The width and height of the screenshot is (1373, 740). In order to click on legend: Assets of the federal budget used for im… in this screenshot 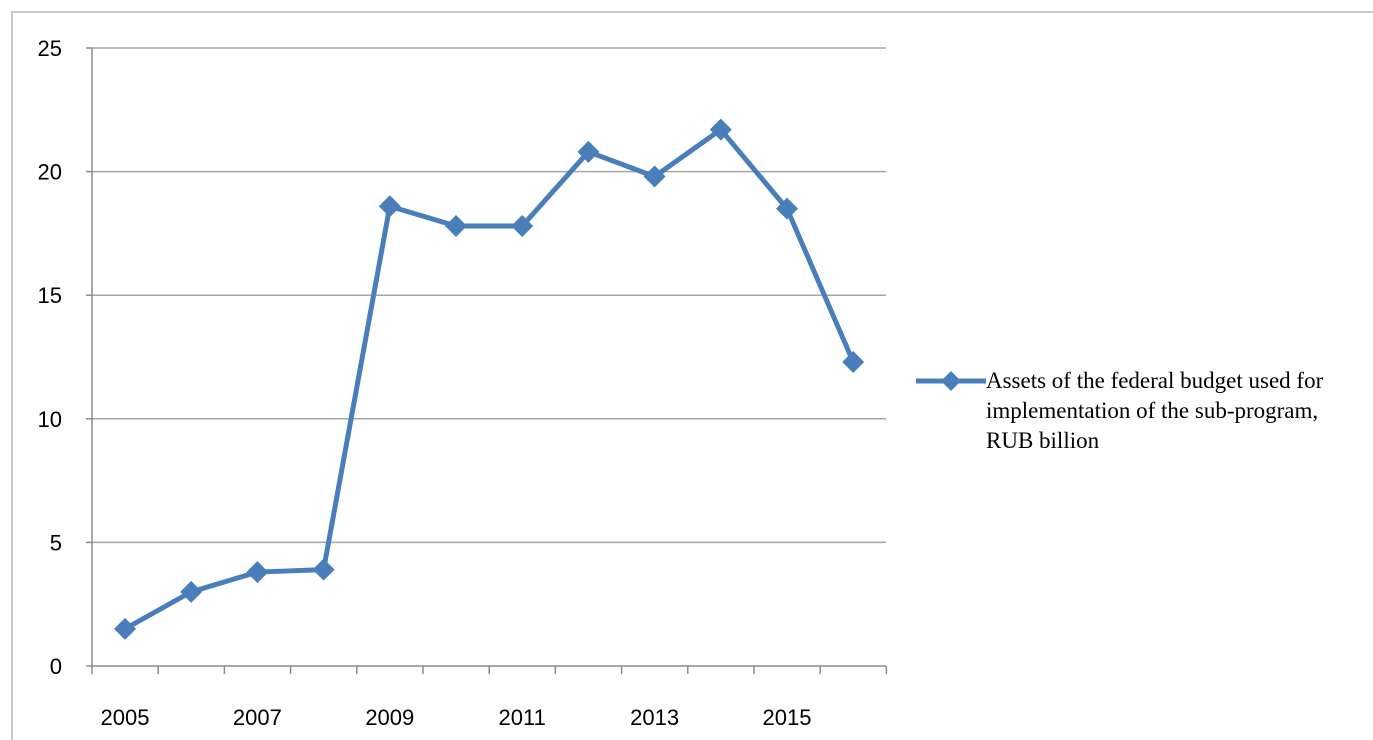, I will do `click(1141, 411)`.